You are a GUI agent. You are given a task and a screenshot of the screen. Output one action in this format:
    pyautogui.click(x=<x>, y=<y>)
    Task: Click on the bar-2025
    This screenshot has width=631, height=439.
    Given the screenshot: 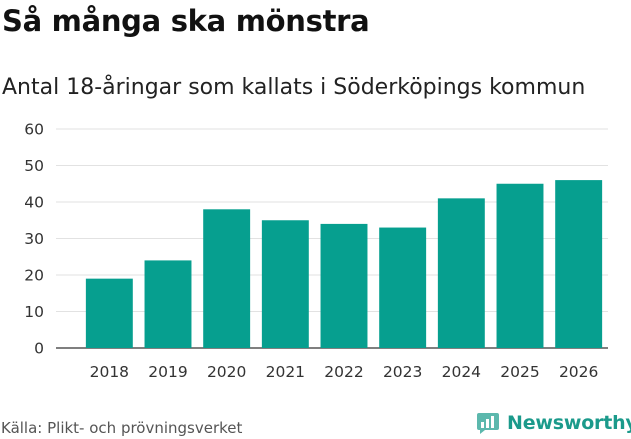 What is the action you would take?
    pyautogui.click(x=520, y=265)
    